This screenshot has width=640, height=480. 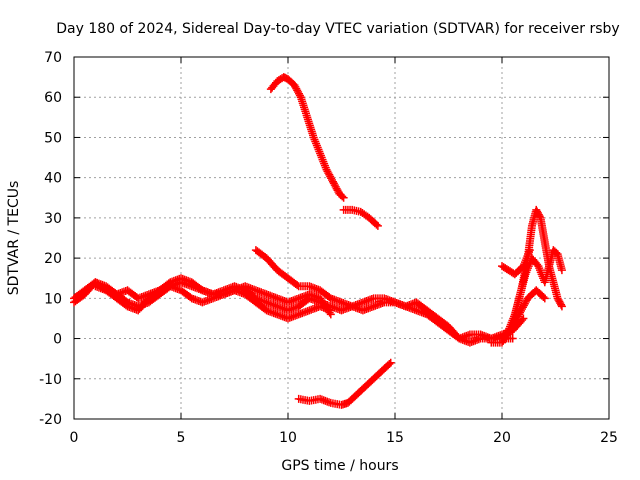 I want to click on y-tick-label: 60, so click(x=53, y=98).